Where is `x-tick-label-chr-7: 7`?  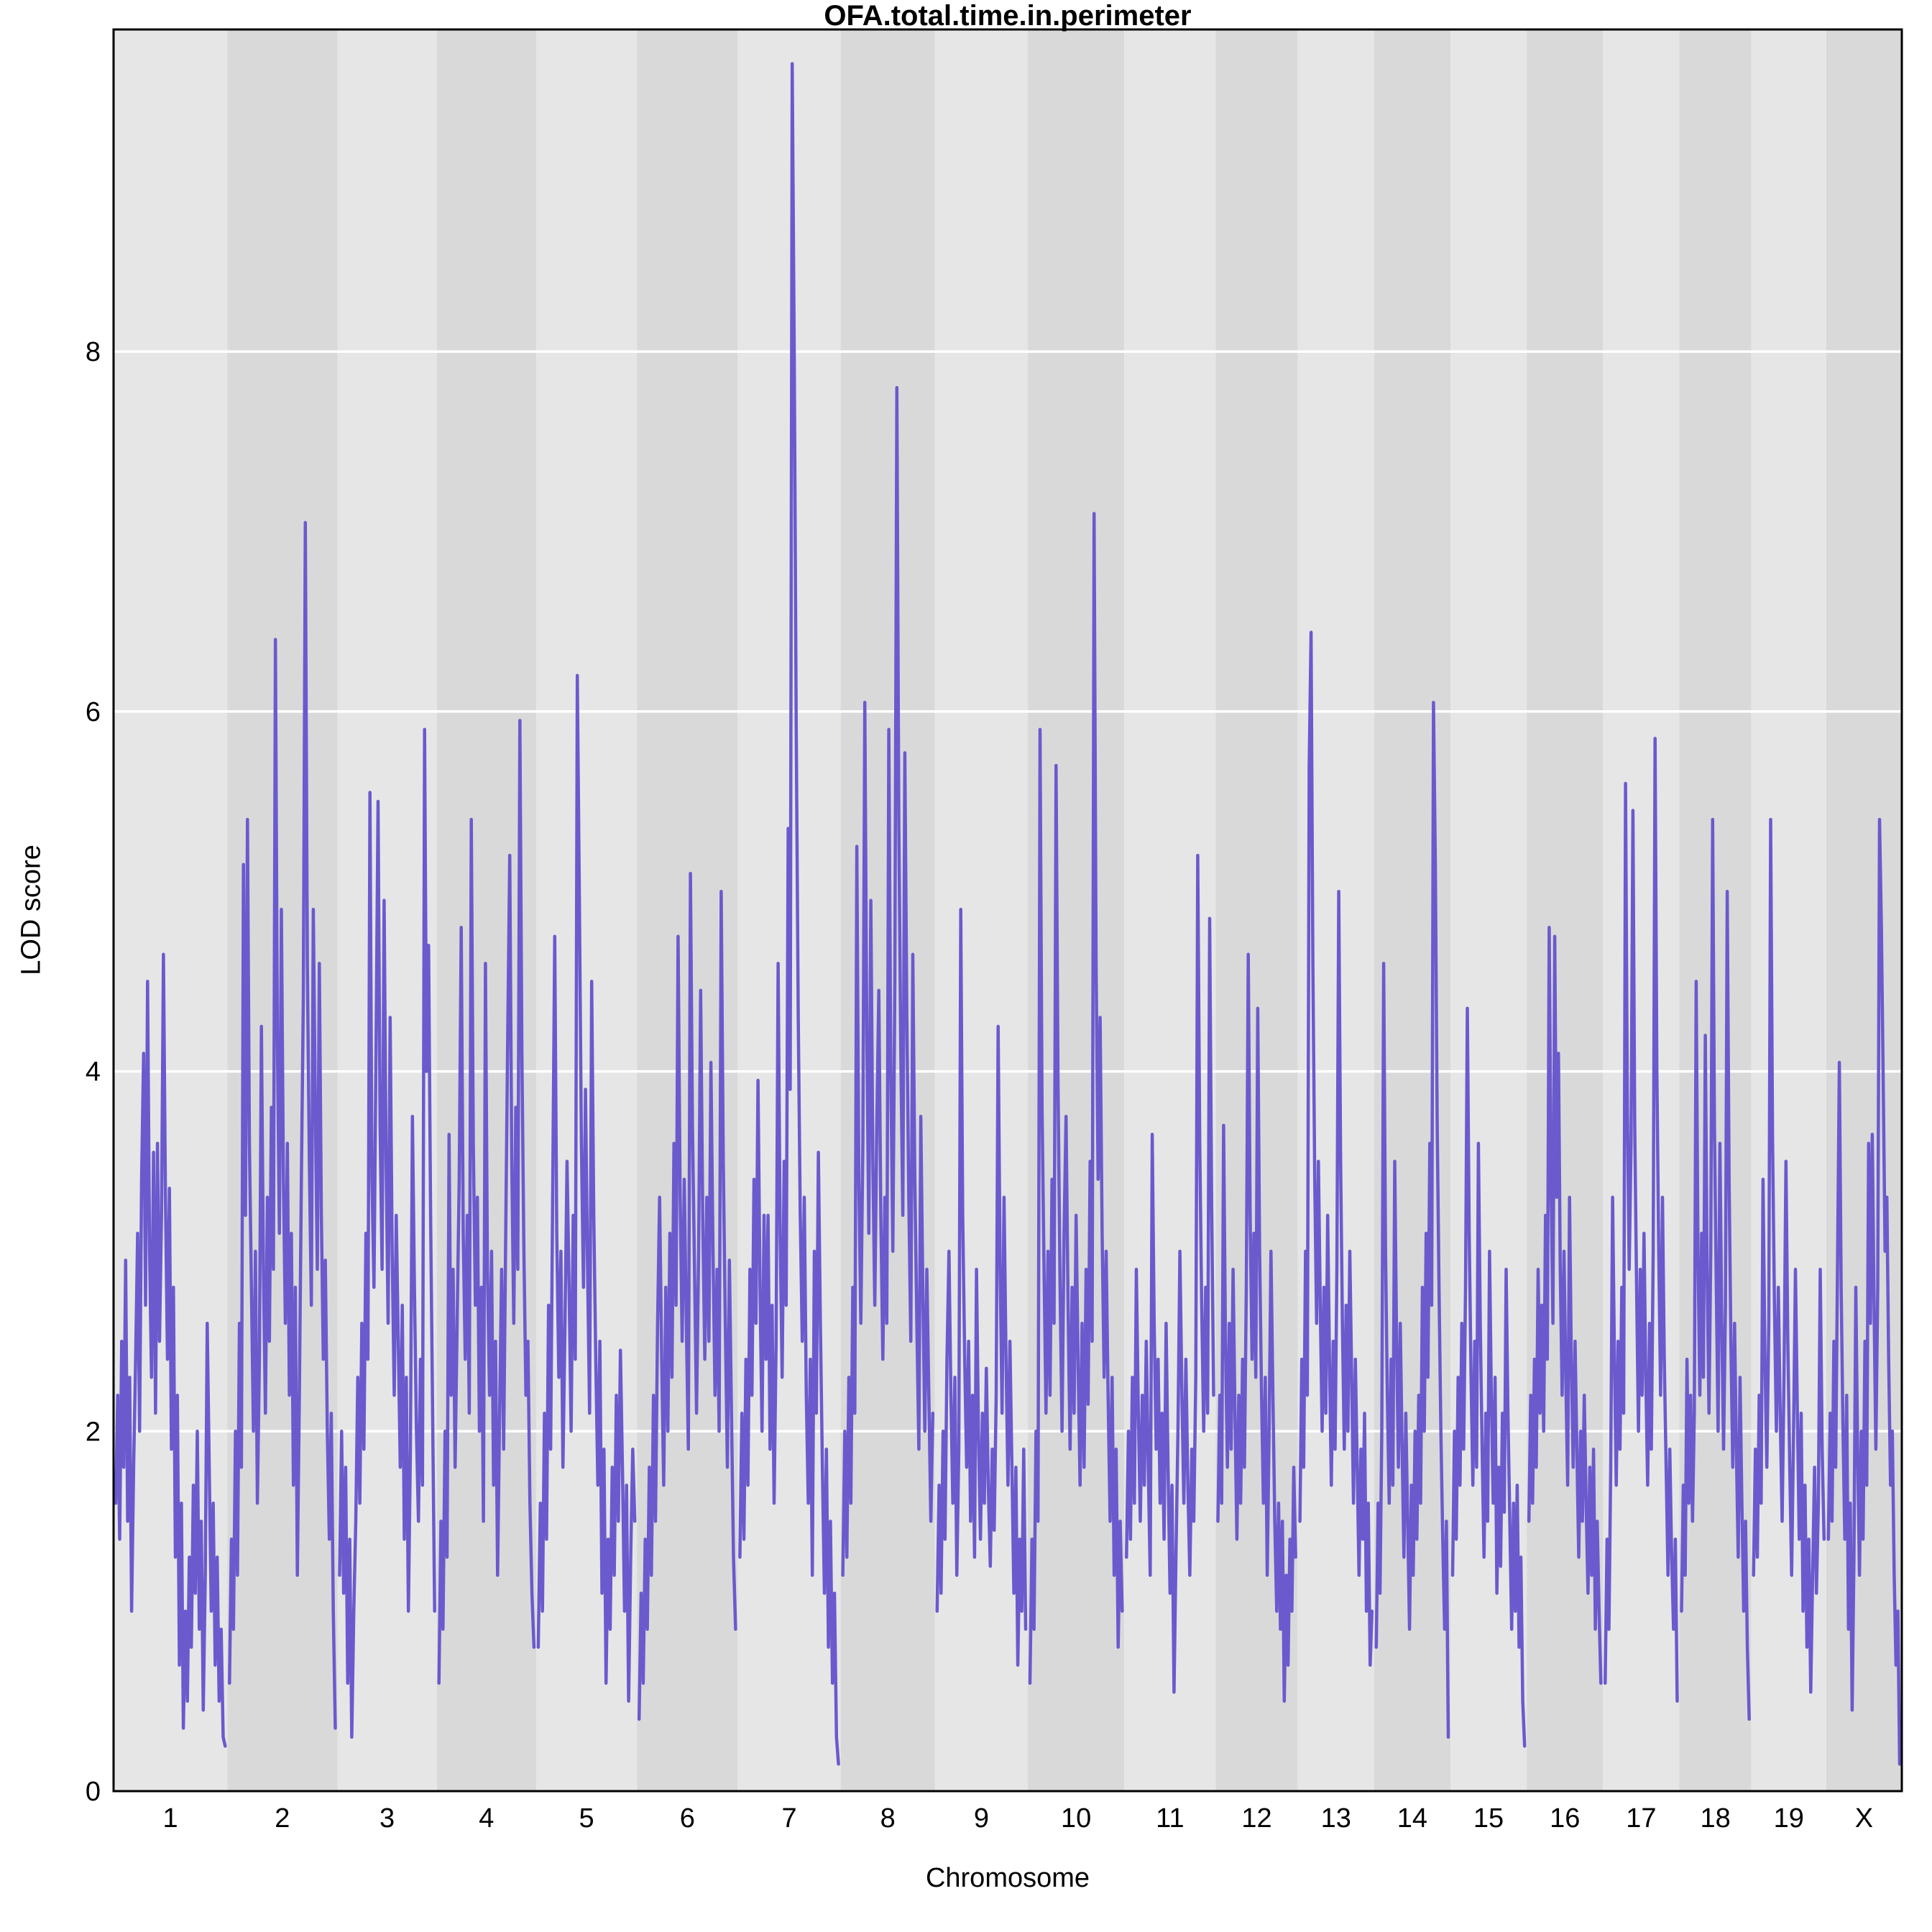
x-tick-label-chr-7: 7 is located at coordinates (788, 1818).